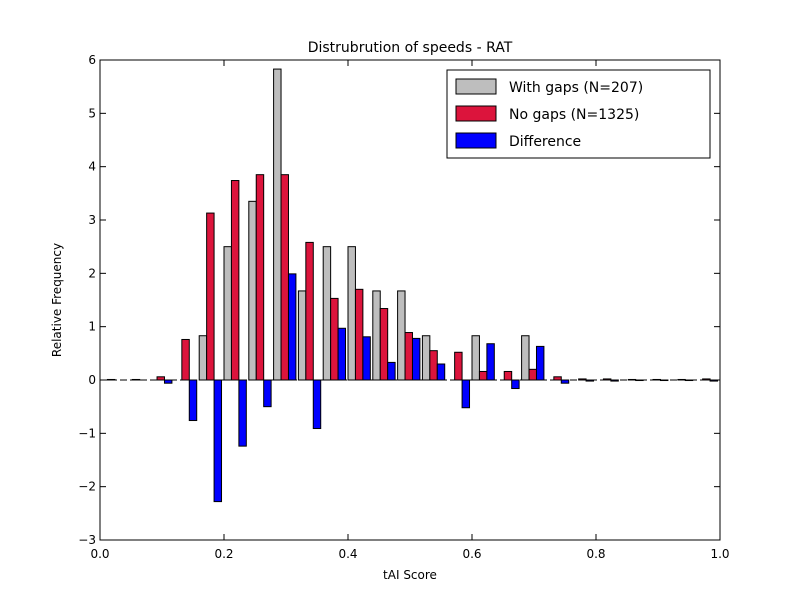 This screenshot has width=800, height=600. What do you see at coordinates (410, 48) in the screenshot?
I see `chart-title: Distrubrution of speeds - RAT` at bounding box center [410, 48].